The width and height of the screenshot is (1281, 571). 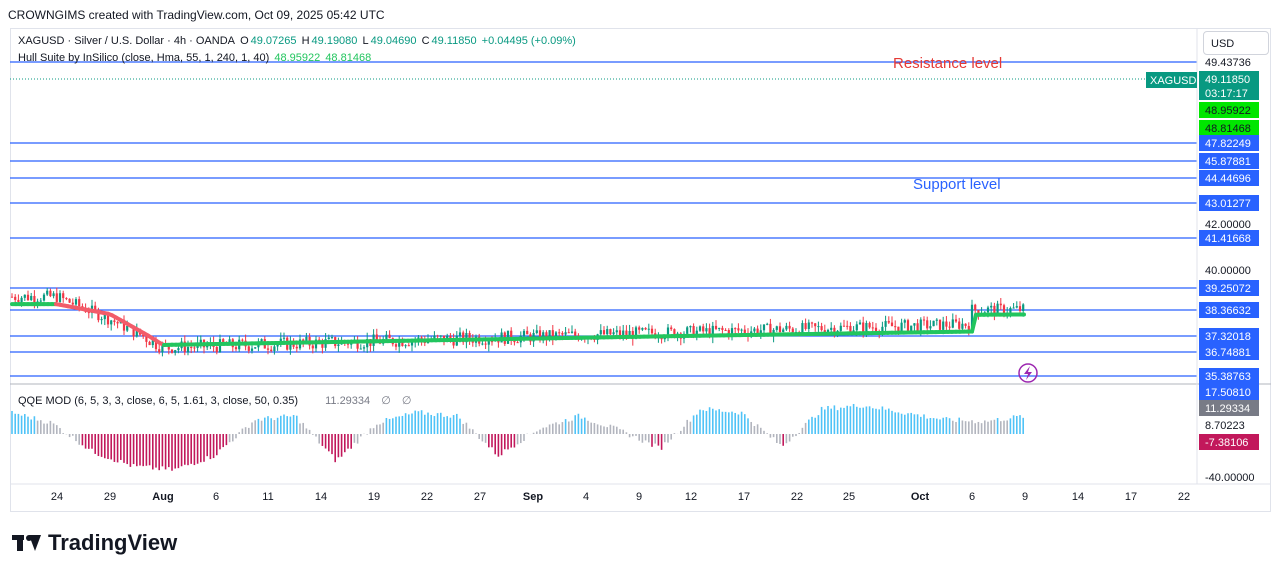 I want to click on qqe-axis-label: -40.00000, so click(x=1230, y=478).